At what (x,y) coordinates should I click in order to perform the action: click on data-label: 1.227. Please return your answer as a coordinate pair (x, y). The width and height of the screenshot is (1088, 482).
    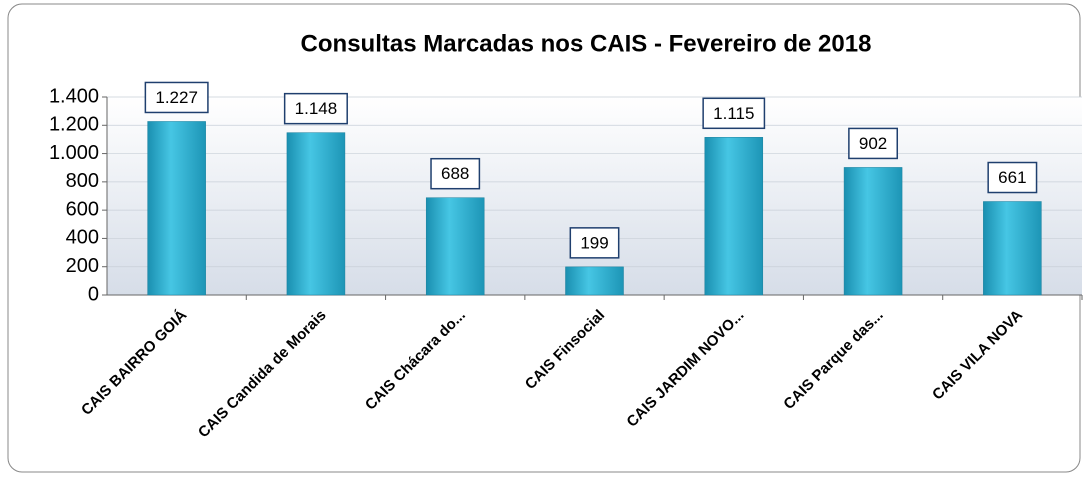
    Looking at the image, I should click on (176, 97).